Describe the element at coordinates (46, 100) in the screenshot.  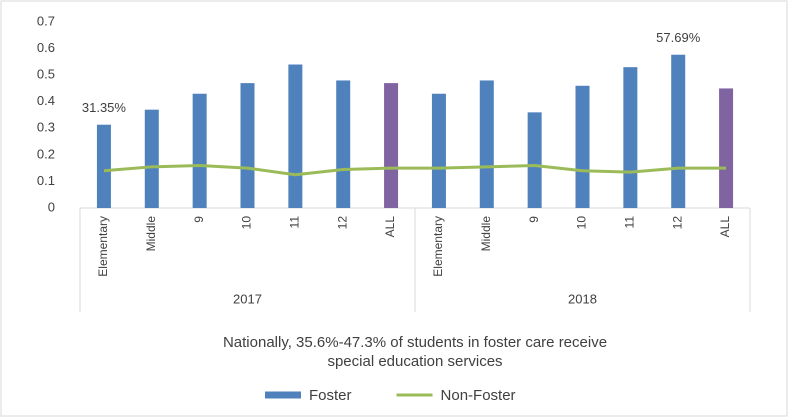
I see `y-tick-label: 0.4` at that location.